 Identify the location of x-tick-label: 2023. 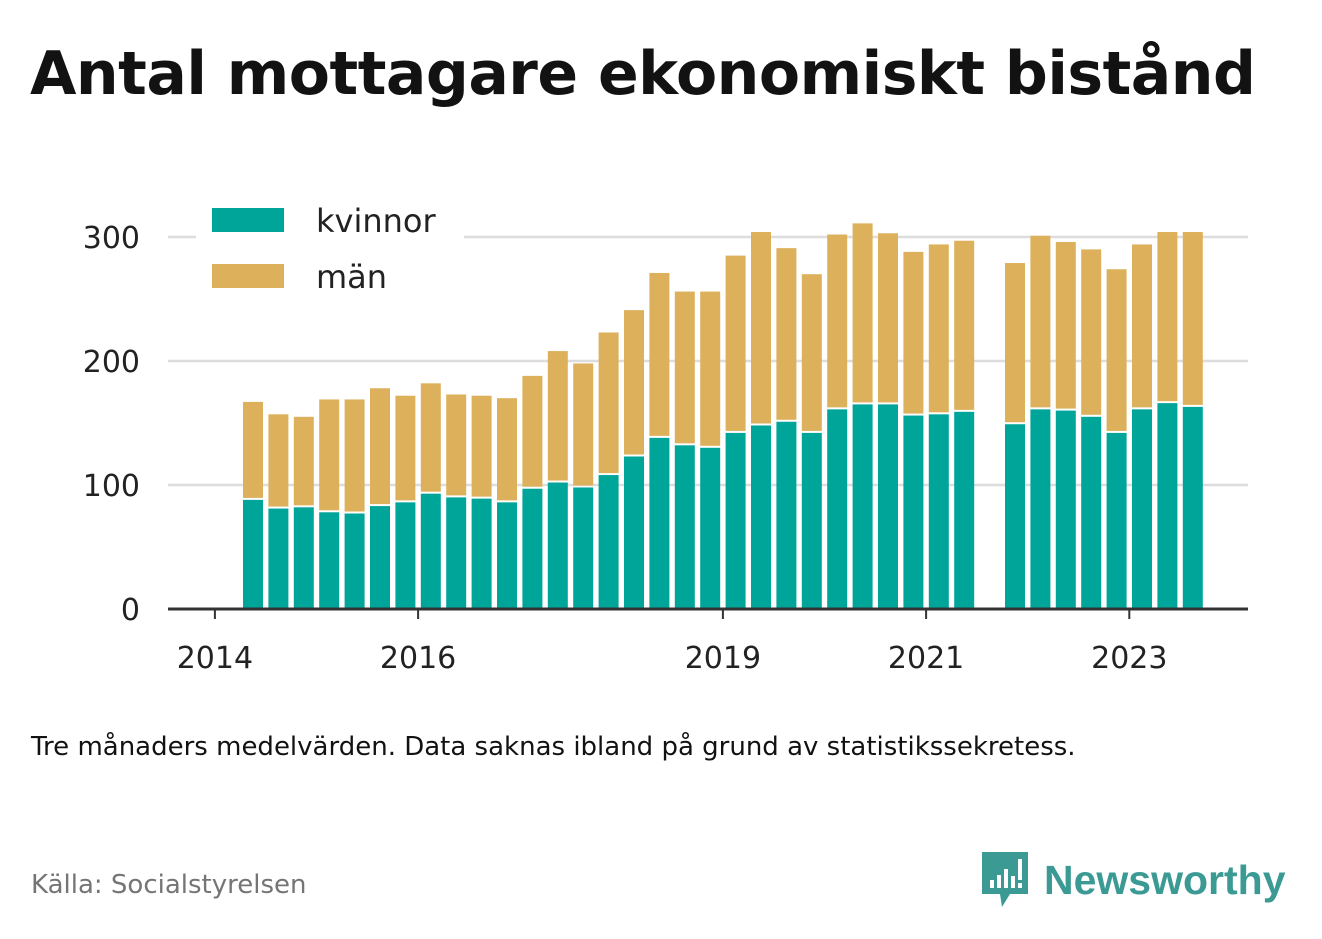
(1129, 658).